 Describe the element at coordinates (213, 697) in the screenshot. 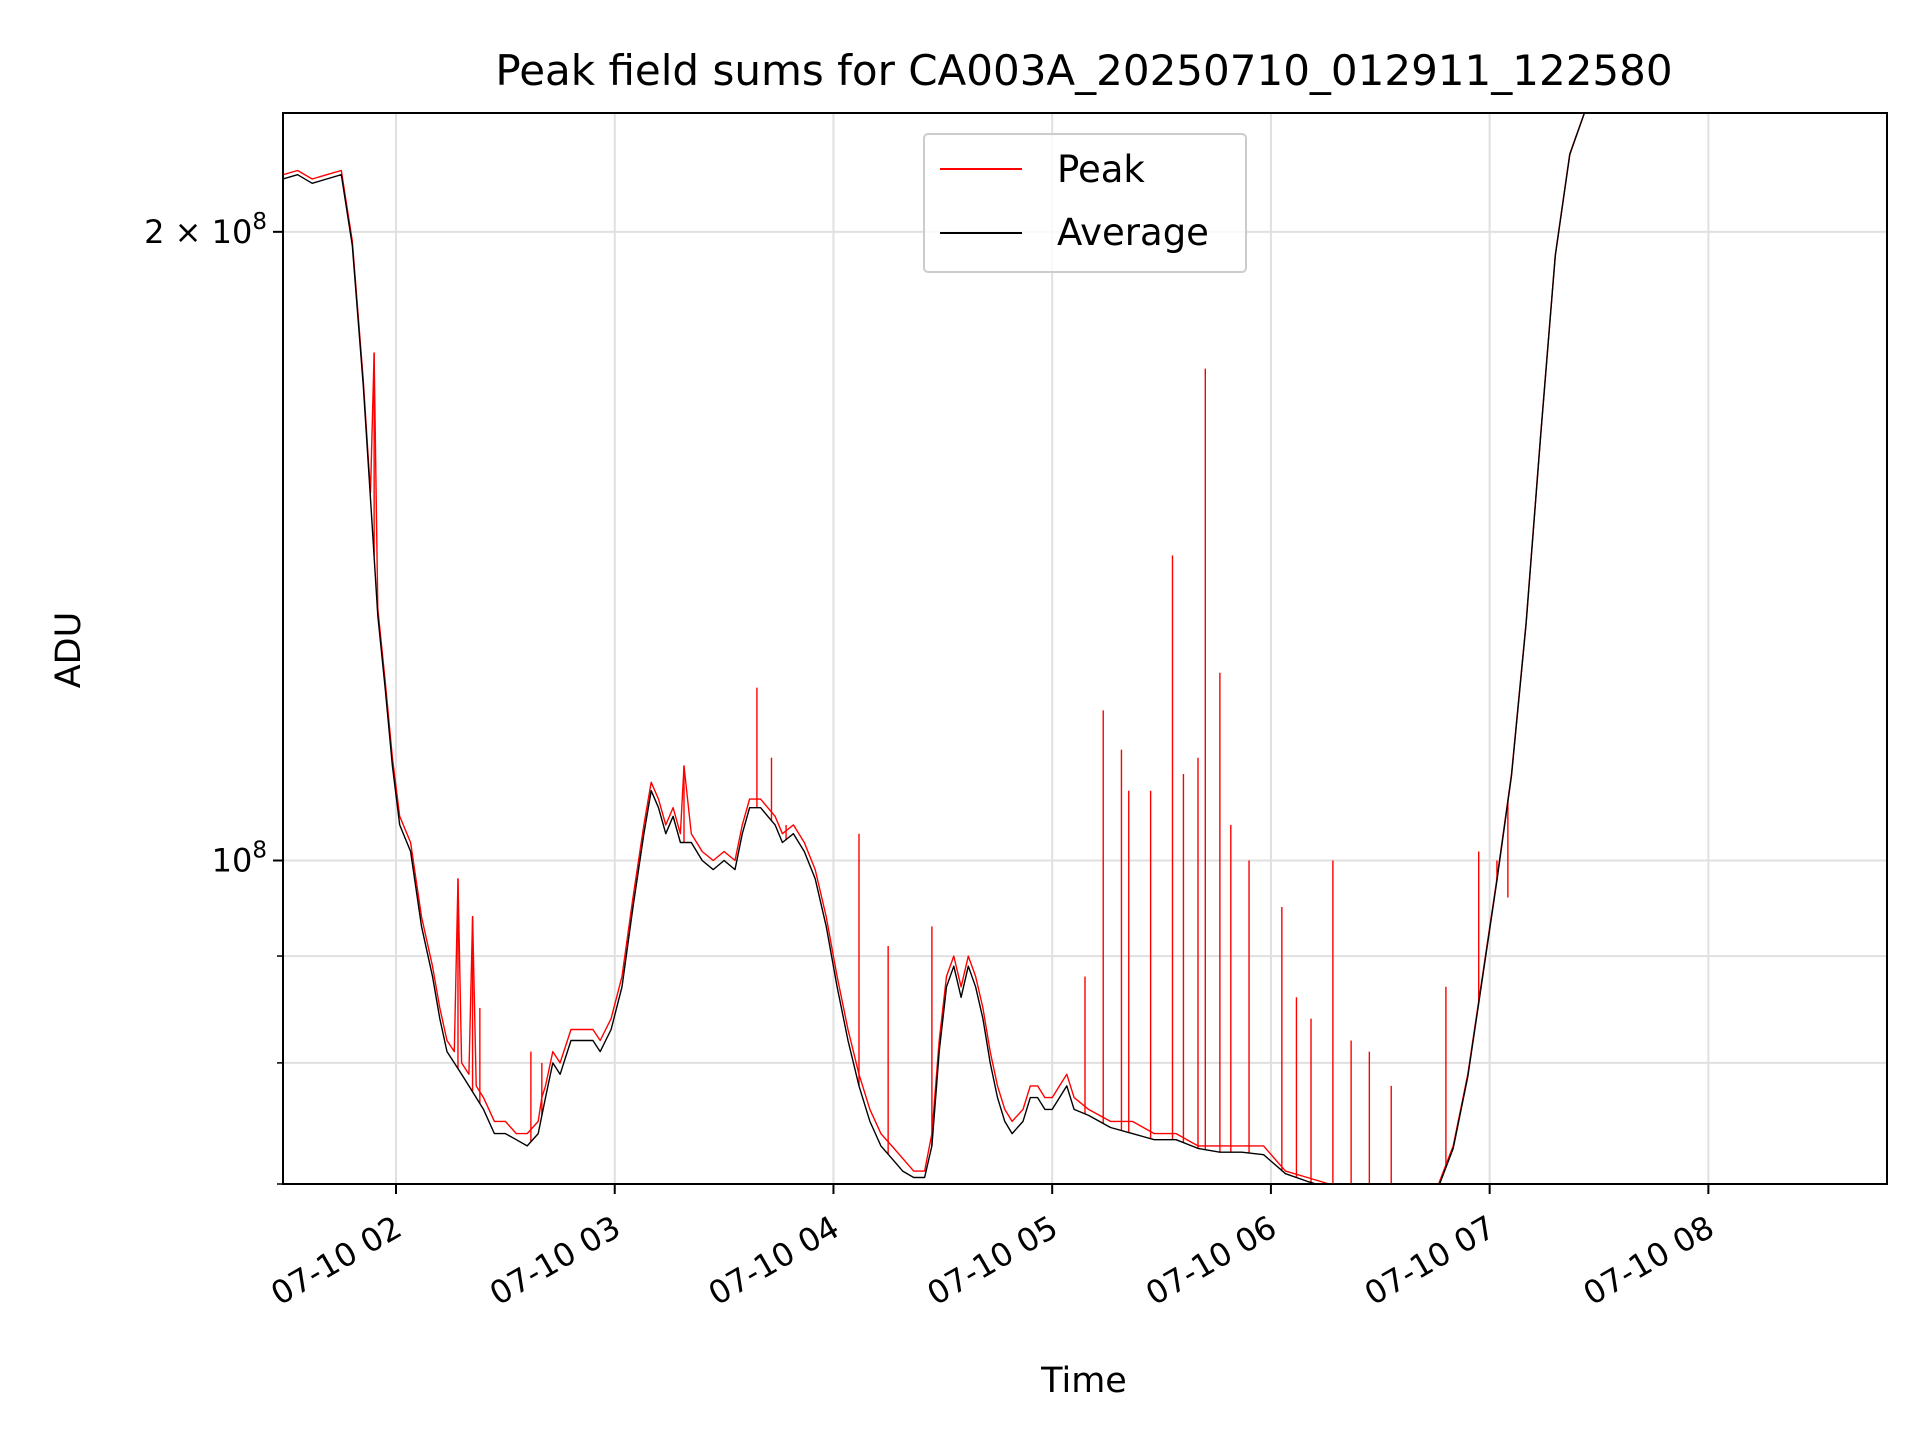

I see `y-axis: 108 2 × 108` at that location.